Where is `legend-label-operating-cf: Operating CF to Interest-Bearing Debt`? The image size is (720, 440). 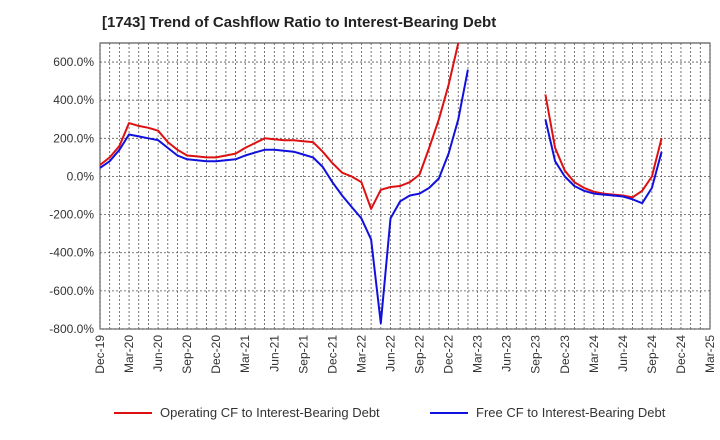 legend-label-operating-cf: Operating CF to Interest-Bearing Debt is located at coordinates (270, 412).